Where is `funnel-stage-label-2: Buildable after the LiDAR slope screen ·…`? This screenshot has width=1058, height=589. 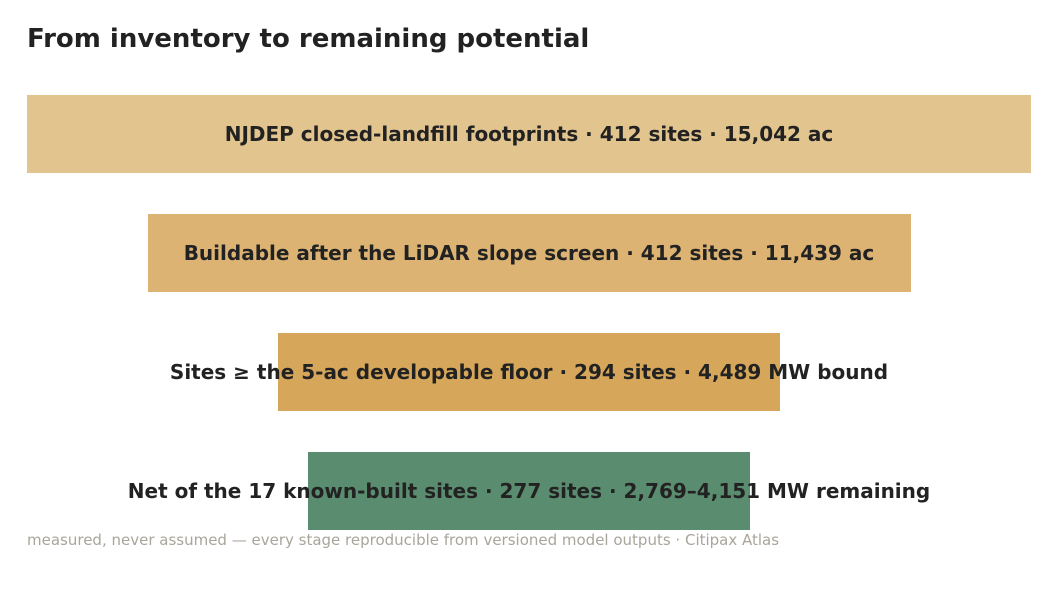
funnel-stage-label-2: Buildable after the LiDAR slope screen ·… is located at coordinates (529, 253).